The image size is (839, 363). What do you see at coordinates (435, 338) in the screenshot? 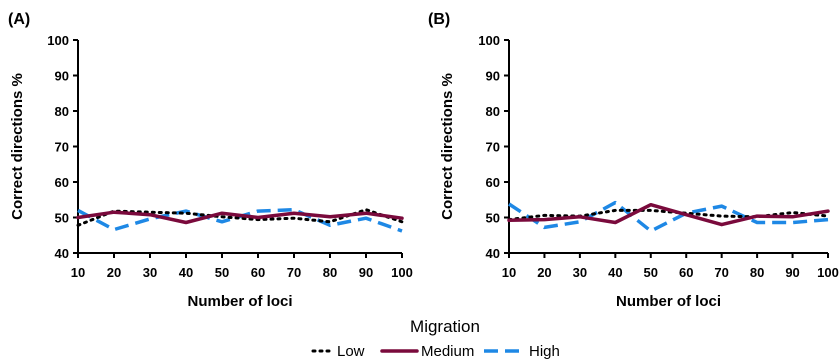
I see `legend: Migration Low Medium High` at bounding box center [435, 338].